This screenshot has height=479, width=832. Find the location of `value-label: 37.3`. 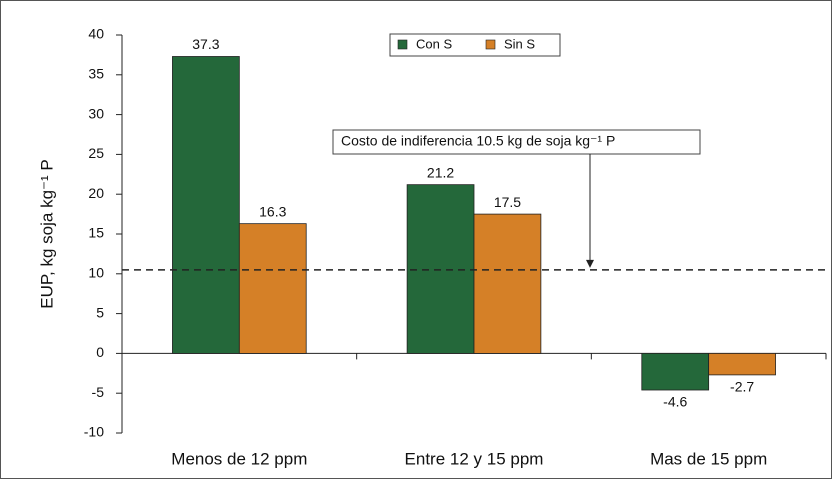

value-label: 37.3 is located at coordinates (205, 44).